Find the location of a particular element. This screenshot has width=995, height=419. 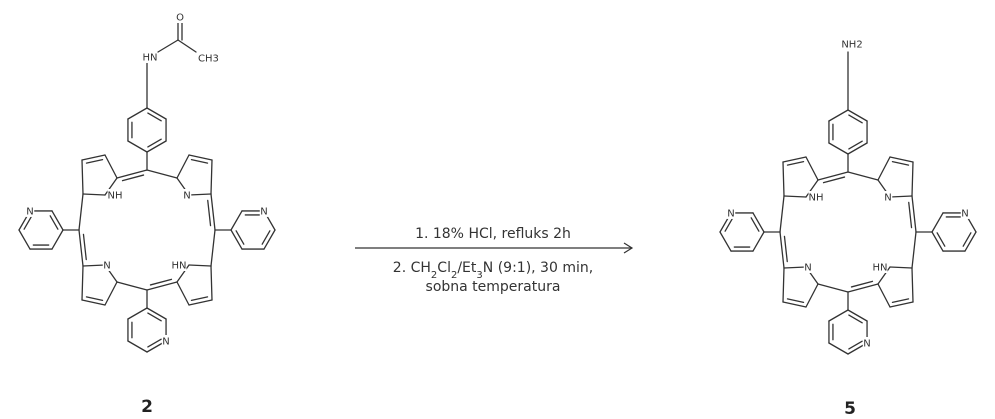

pyrrole-nitrogen-2: N is located at coordinates (807, 268).